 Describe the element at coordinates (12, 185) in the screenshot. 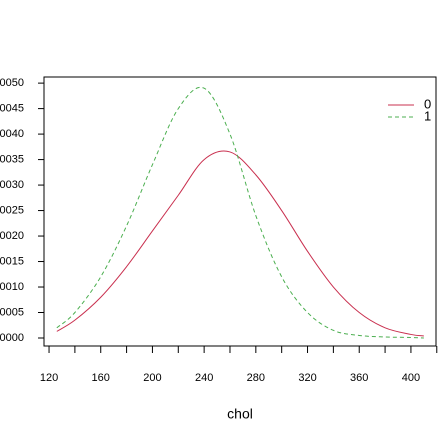

I see `y-tick-label: 0.0030` at that location.